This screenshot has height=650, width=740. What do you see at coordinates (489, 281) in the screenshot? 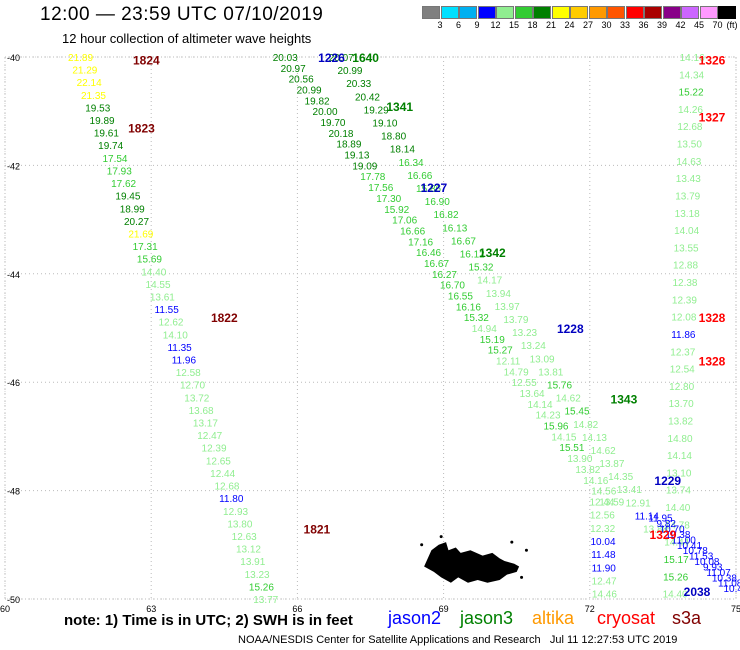
I see `swh-value: 14.17` at bounding box center [489, 281].